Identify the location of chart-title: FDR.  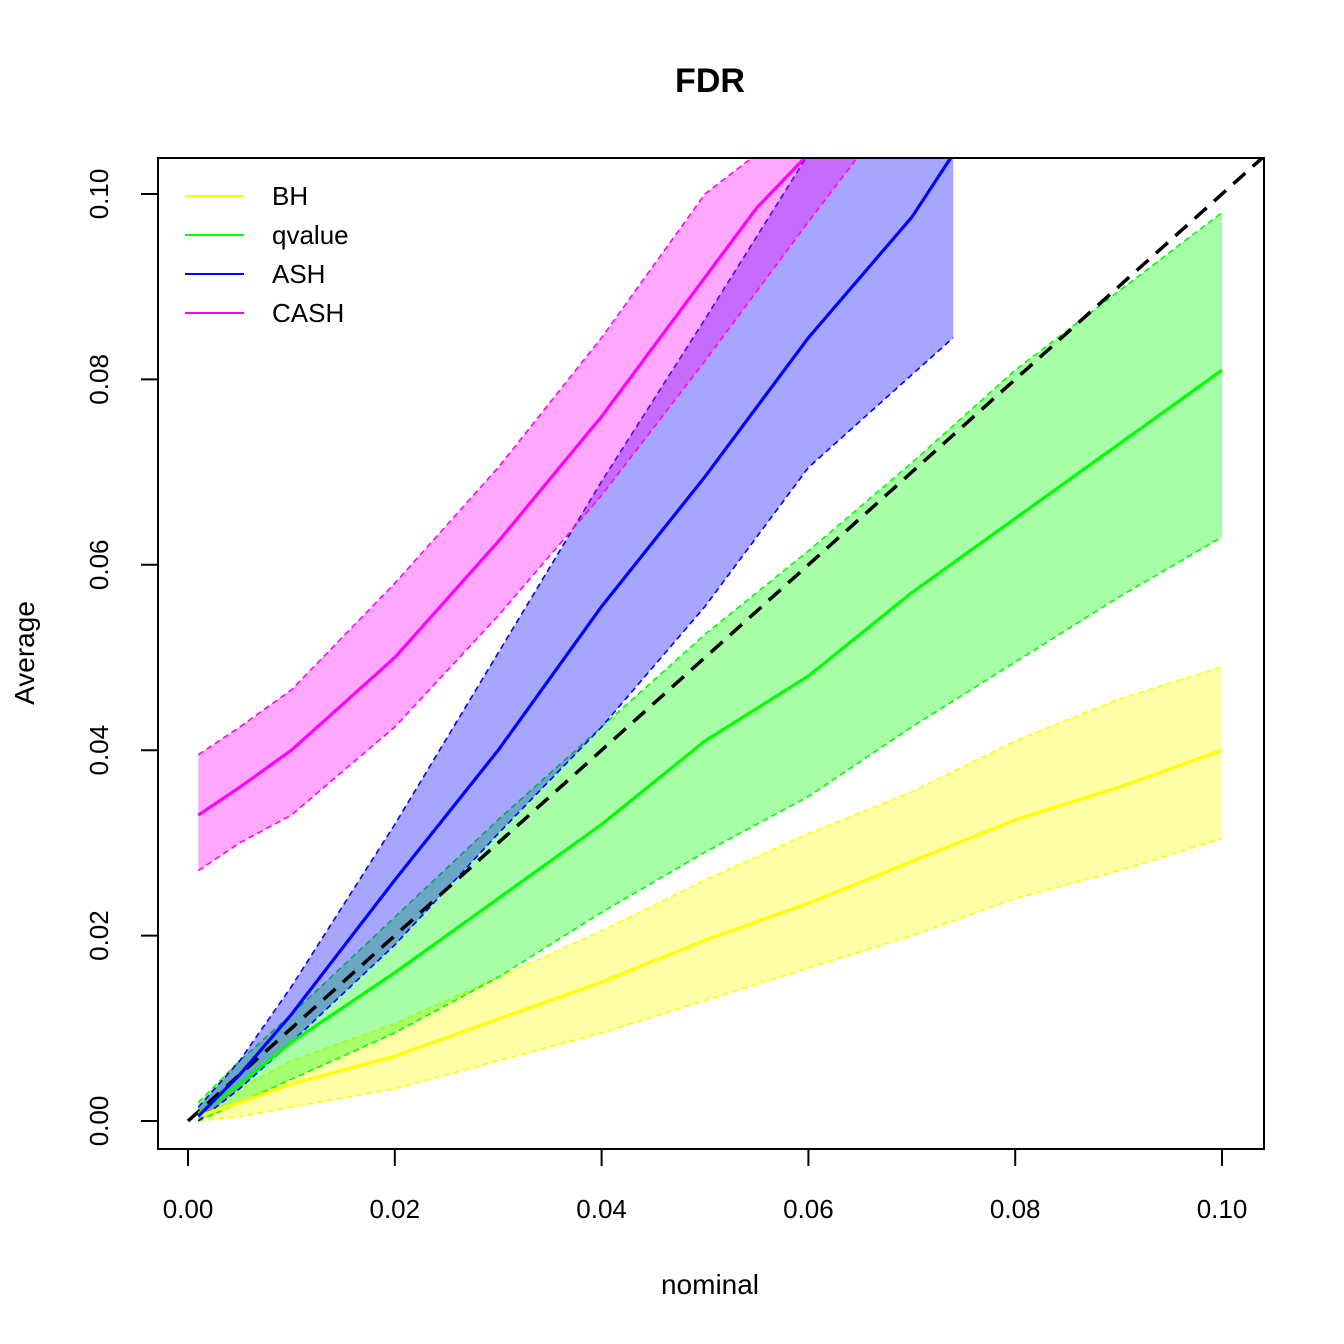
(710, 81).